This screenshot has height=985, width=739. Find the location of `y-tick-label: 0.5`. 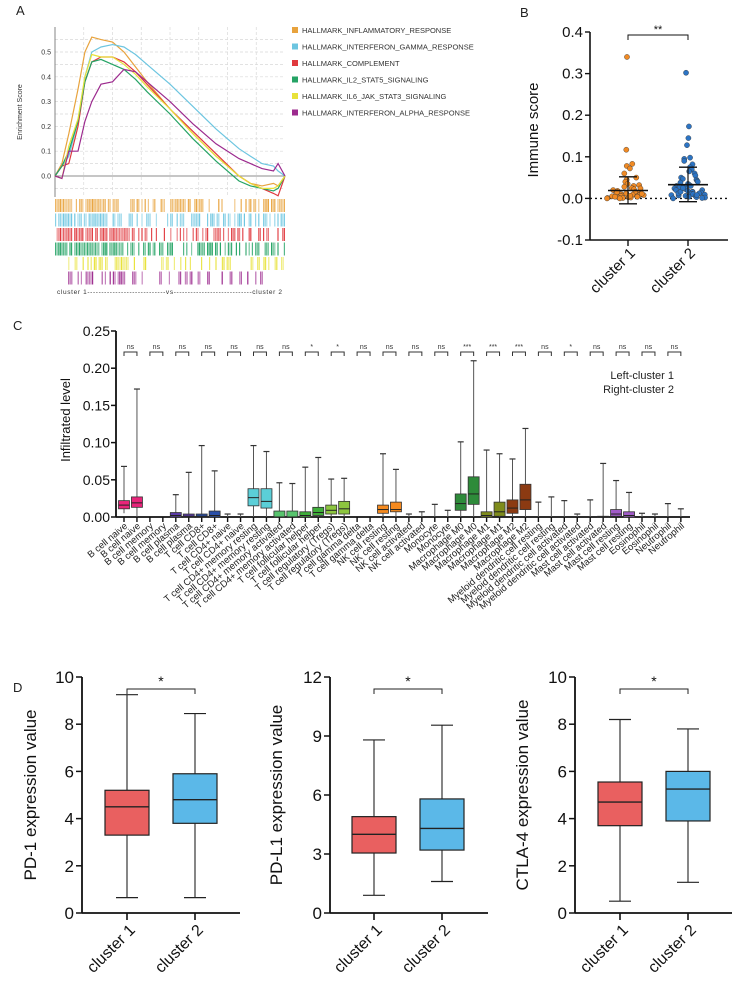

y-tick-label: 0.5 is located at coordinates (46, 53).